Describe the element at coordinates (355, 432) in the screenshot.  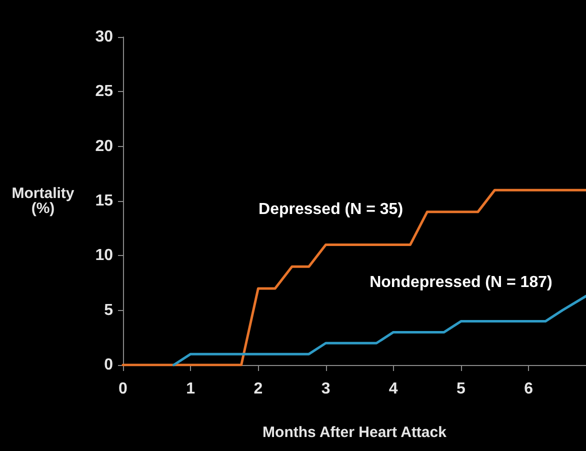
I see `x-axis-title: Months After Heart Attack` at that location.